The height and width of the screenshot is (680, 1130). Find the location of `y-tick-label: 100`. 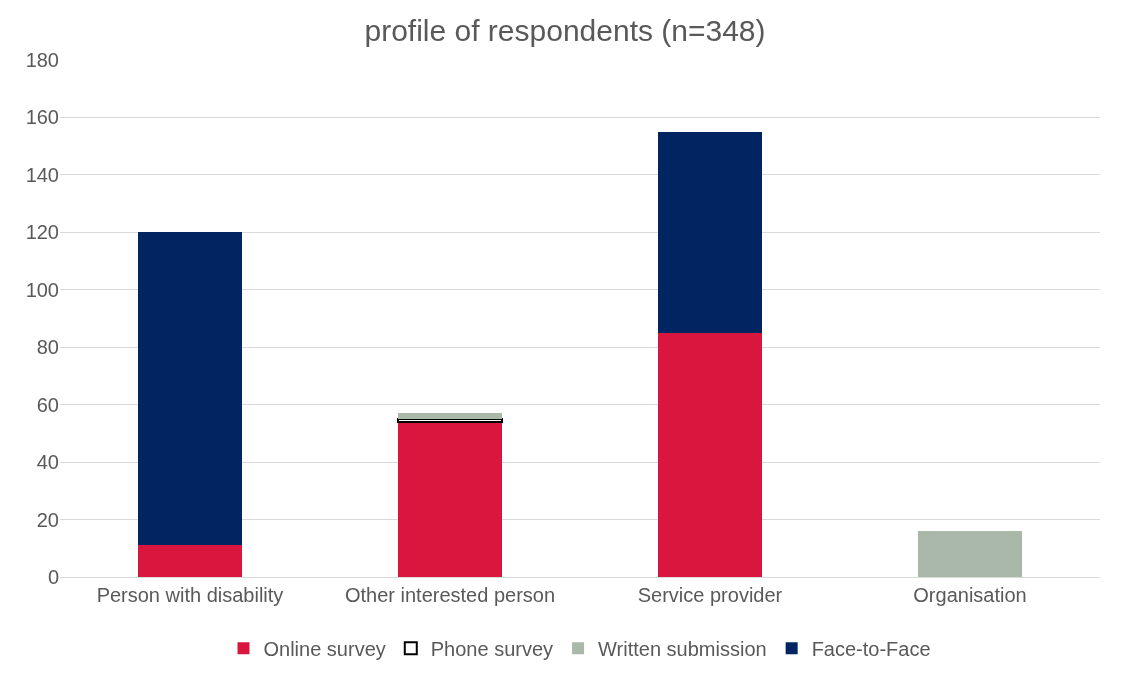

y-tick-label: 100 is located at coordinates (42, 289).